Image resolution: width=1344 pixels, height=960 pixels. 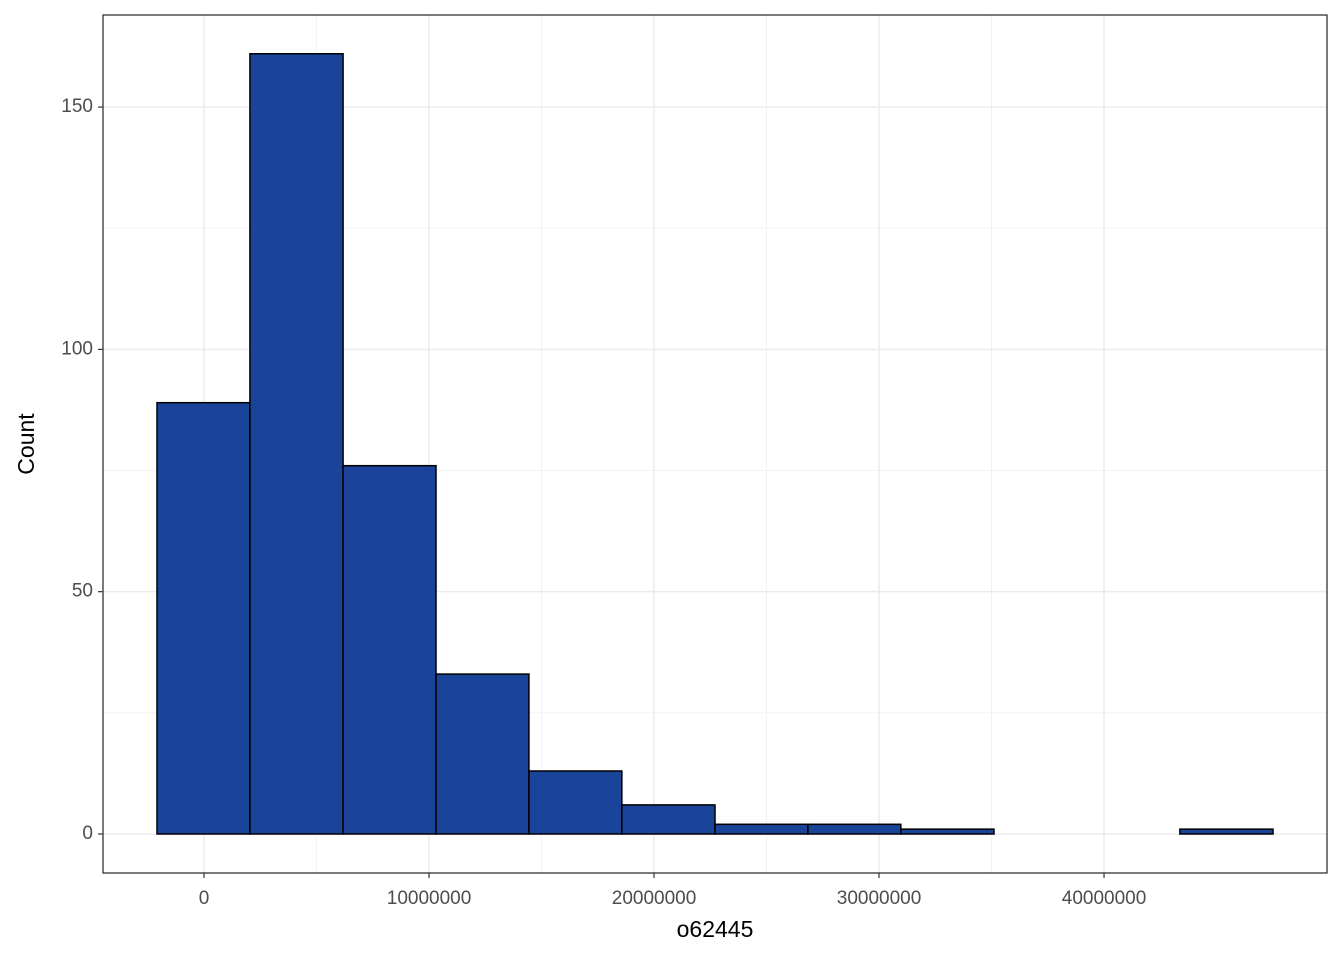 What do you see at coordinates (1104, 898) in the screenshot?
I see `x-tick-label: 40000000` at bounding box center [1104, 898].